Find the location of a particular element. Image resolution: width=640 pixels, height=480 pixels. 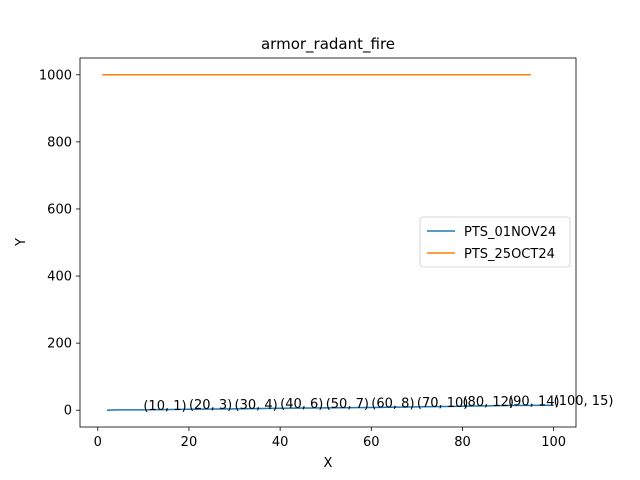

y-tick-label: 200 is located at coordinates (59, 344).